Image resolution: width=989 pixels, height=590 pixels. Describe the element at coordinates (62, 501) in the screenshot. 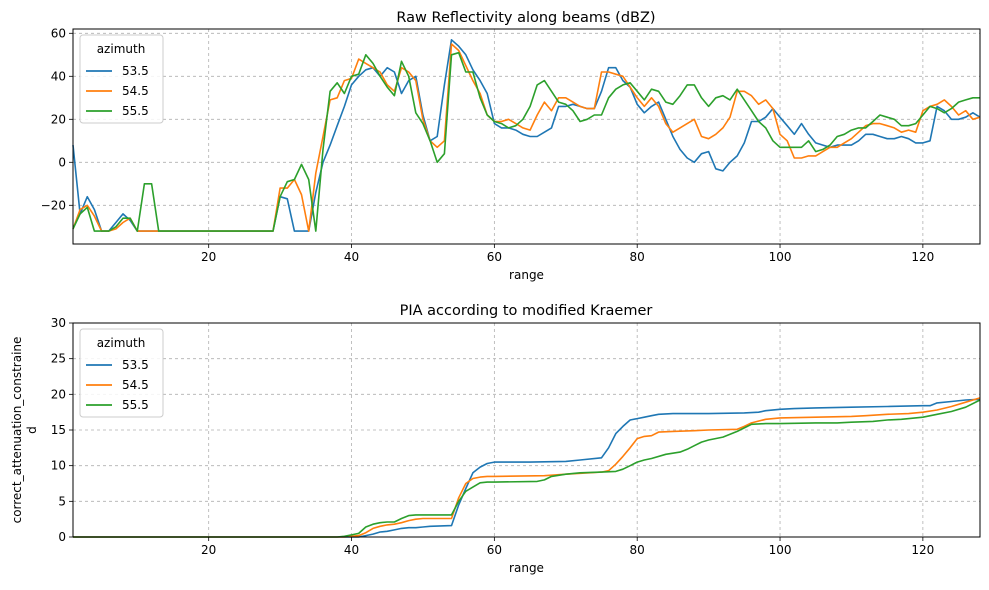

I see `y-tick-label: 5` at that location.